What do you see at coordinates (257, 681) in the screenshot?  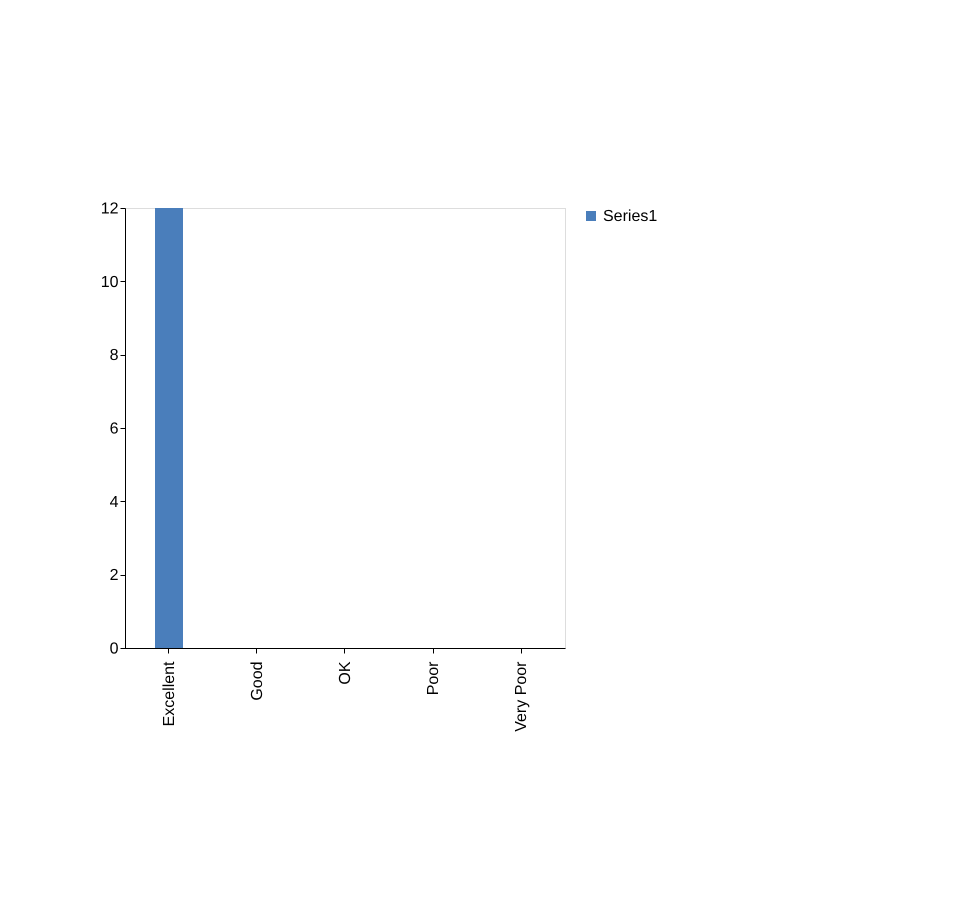 I see `x-tick-label: Good` at bounding box center [257, 681].